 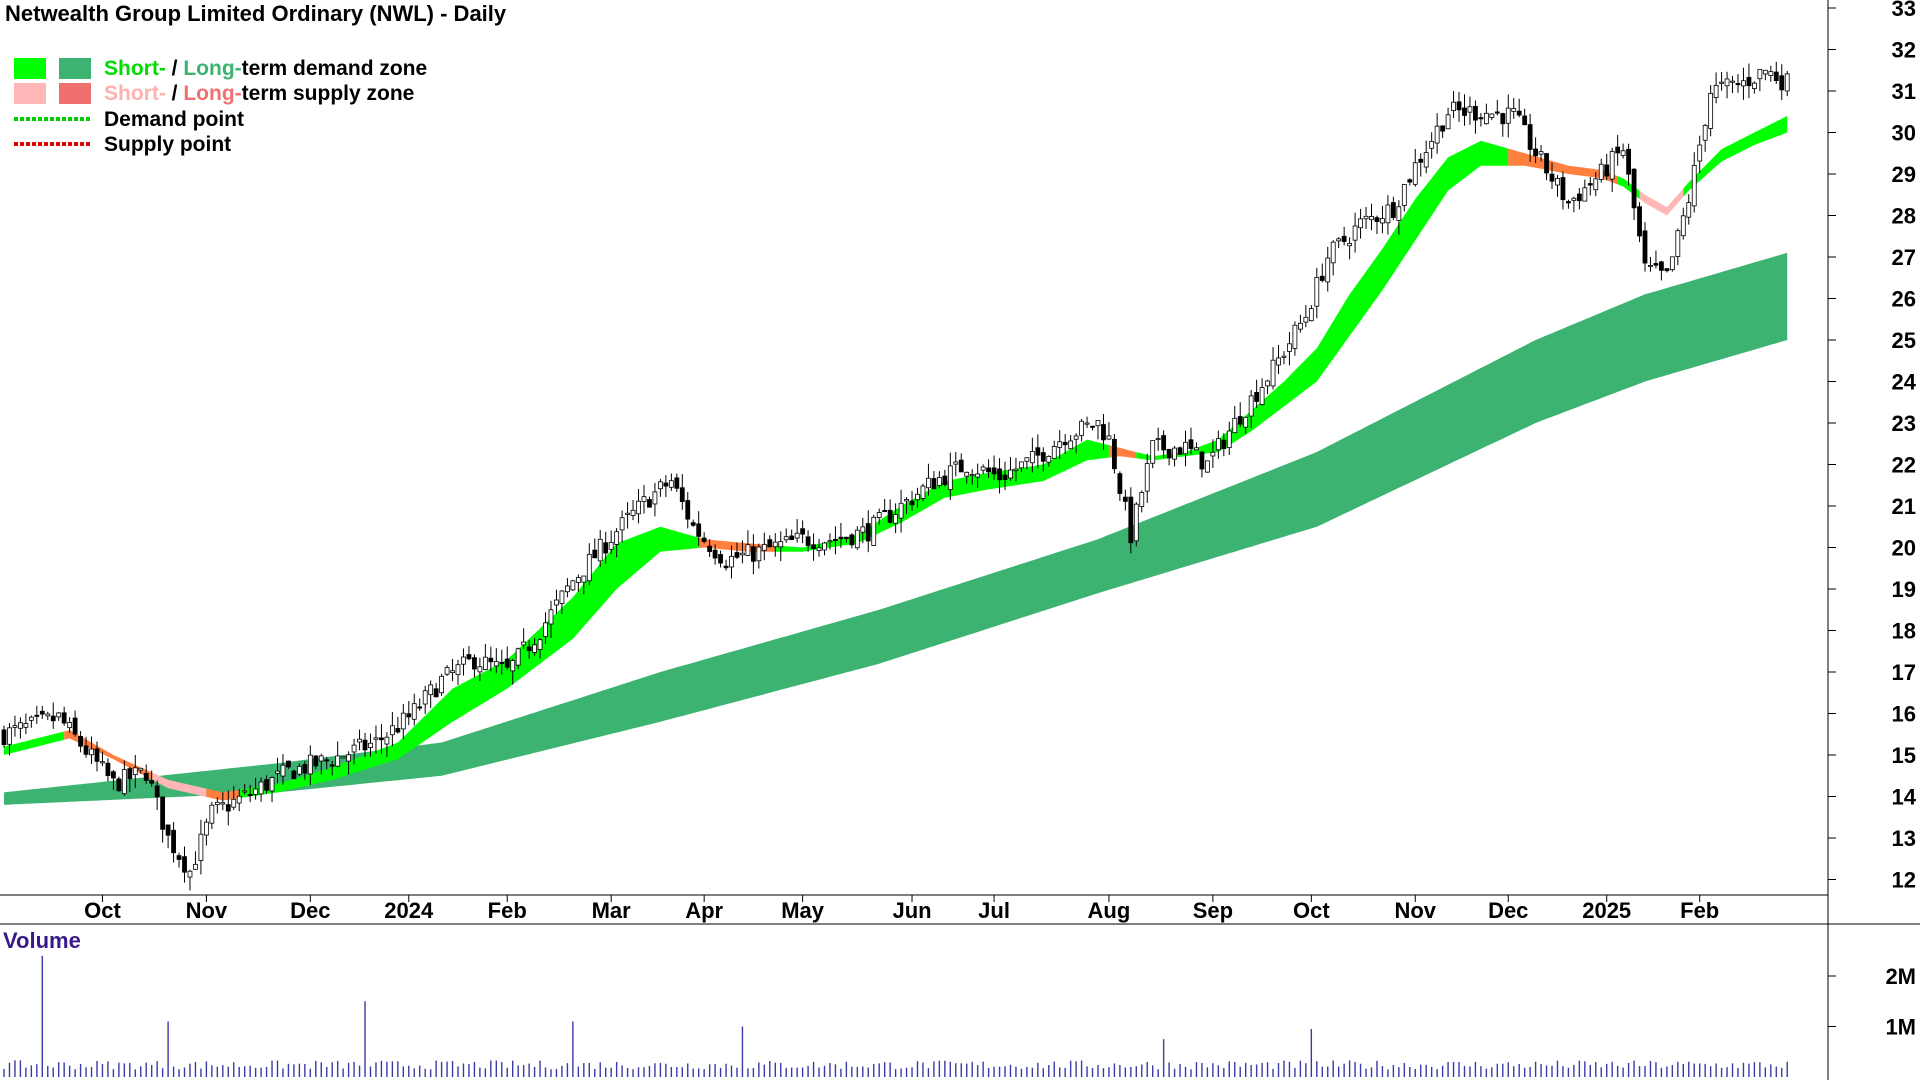 I want to click on legend-supply-point-label: Supply point, so click(x=167, y=144).